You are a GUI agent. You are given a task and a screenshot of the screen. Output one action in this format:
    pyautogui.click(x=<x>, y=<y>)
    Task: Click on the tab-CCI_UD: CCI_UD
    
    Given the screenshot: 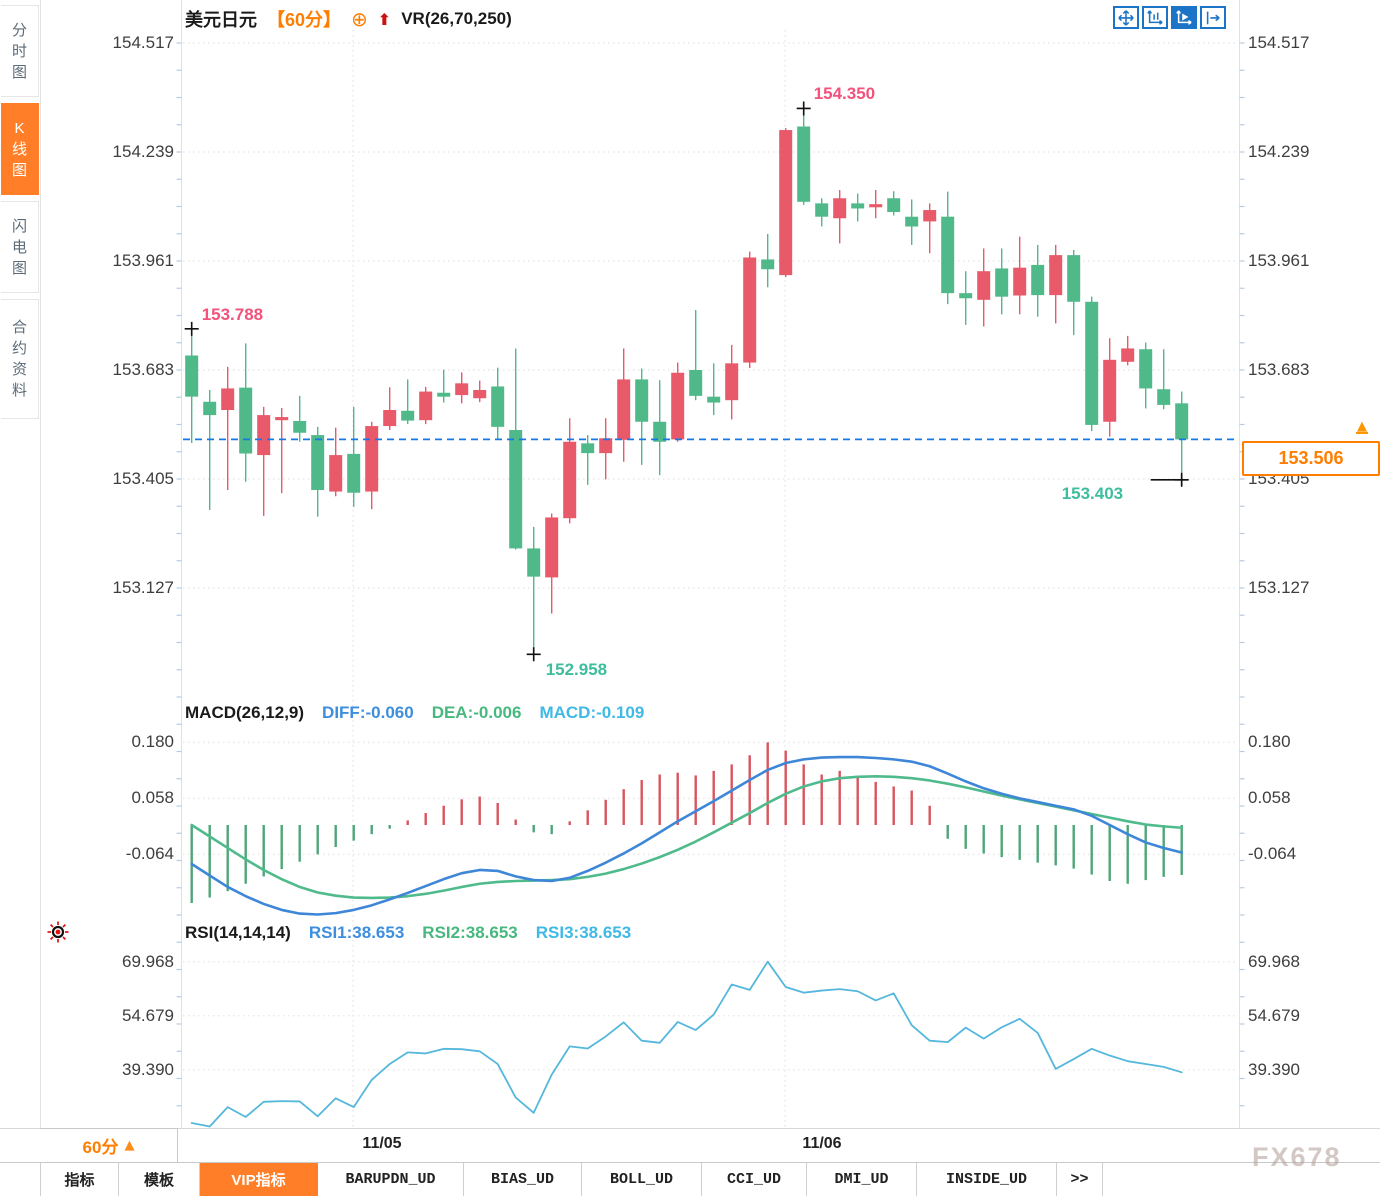 What is the action you would take?
    pyautogui.click(x=754, y=1179)
    